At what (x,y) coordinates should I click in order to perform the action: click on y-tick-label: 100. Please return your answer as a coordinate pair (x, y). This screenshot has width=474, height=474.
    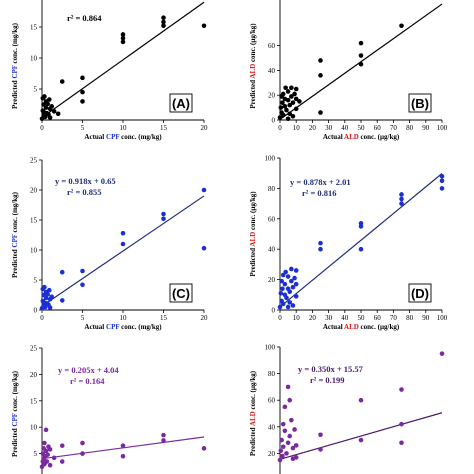
    Looking at the image, I should click on (270, 348).